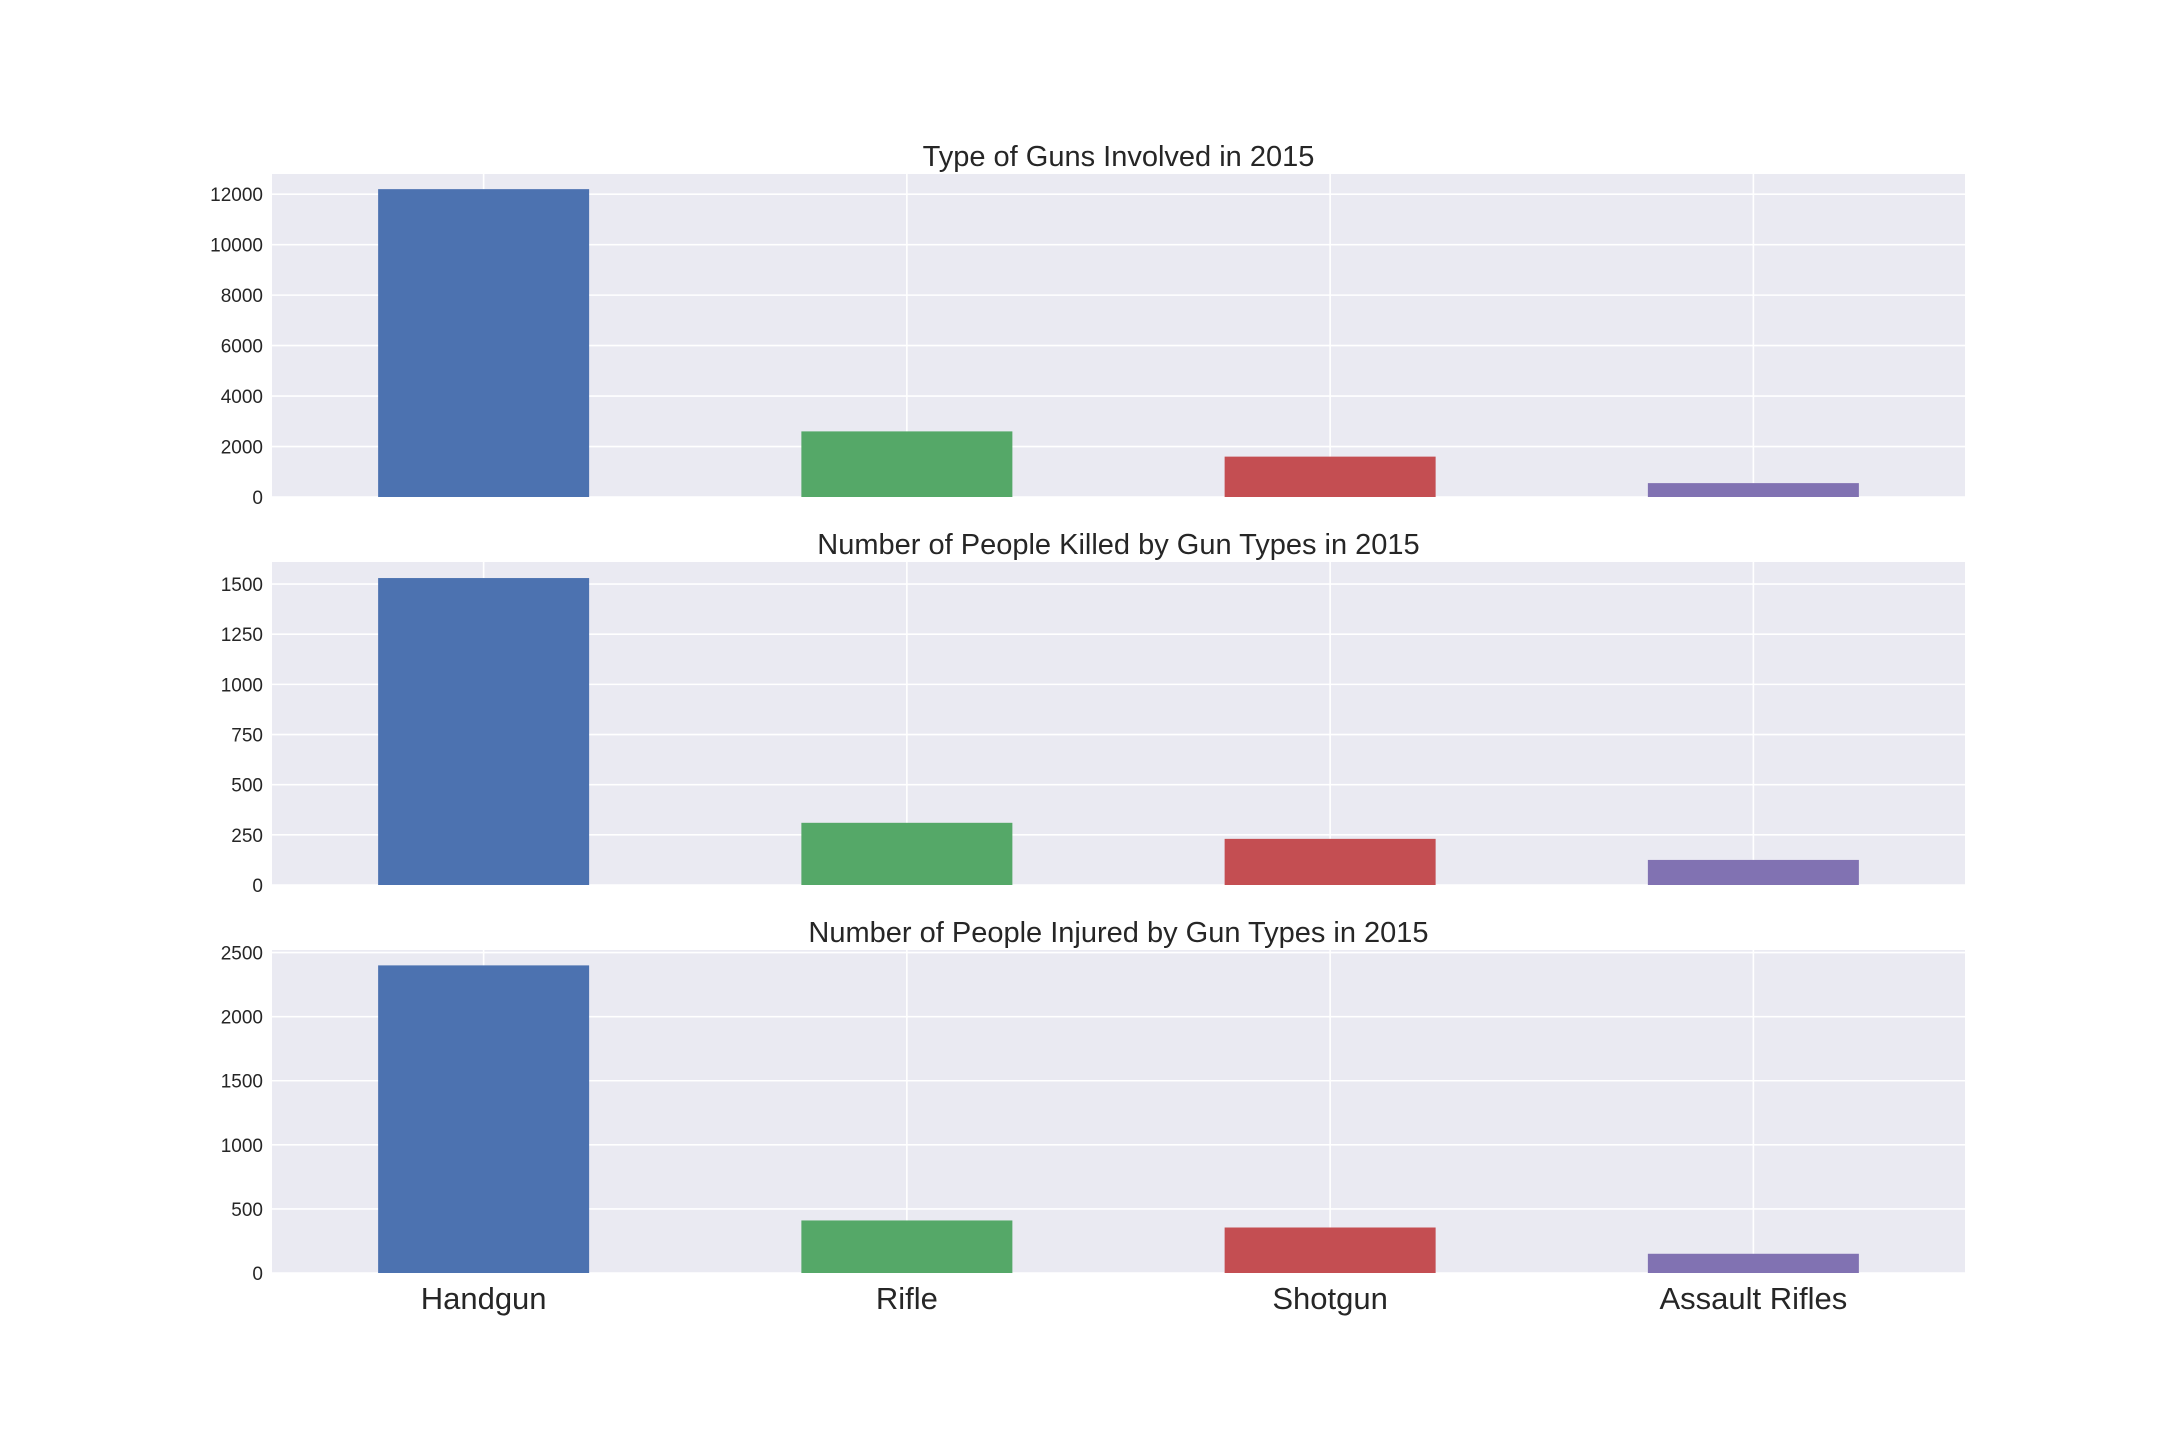 This screenshot has width=2160, height=1445. What do you see at coordinates (242, 954) in the screenshot?
I see `y-tick-label: 2500` at bounding box center [242, 954].